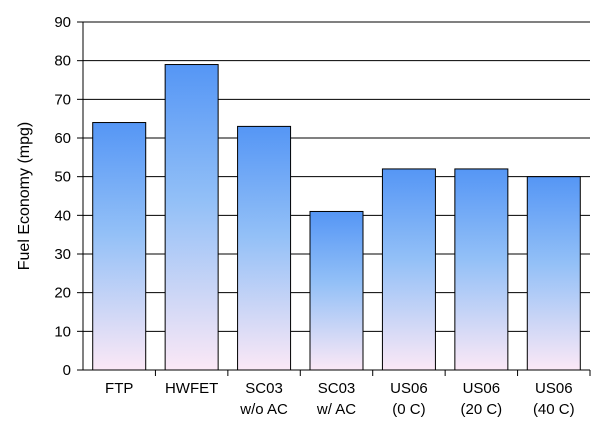 The height and width of the screenshot is (430, 592). I want to click on y-tick-label: 80, so click(62, 61).